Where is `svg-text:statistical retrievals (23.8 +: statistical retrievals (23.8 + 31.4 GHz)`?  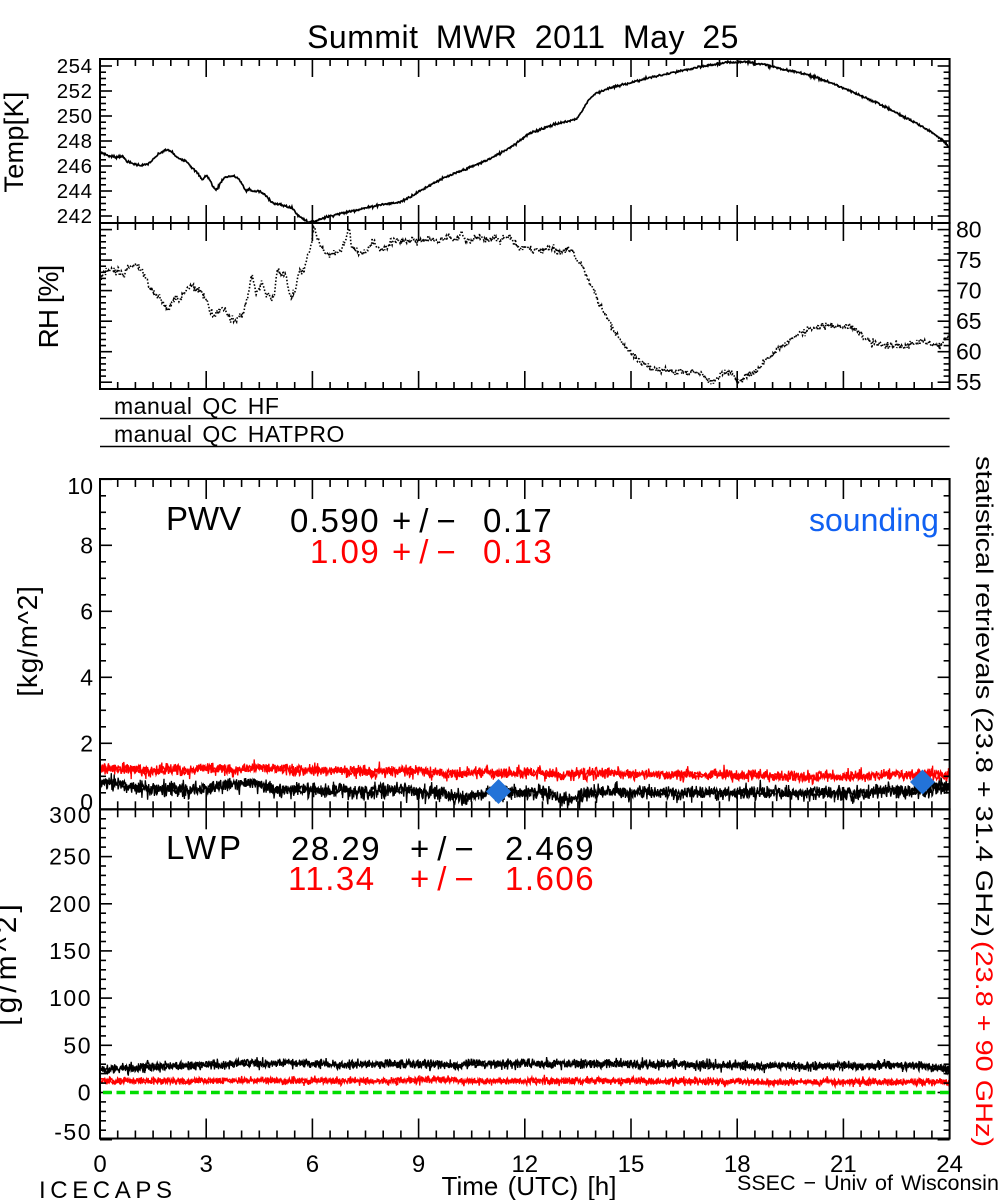
svg-text:statistical retrievals (23.8 +: statistical retrievals (23.8 + 31.4 GHz) is located at coordinates (983, 696).